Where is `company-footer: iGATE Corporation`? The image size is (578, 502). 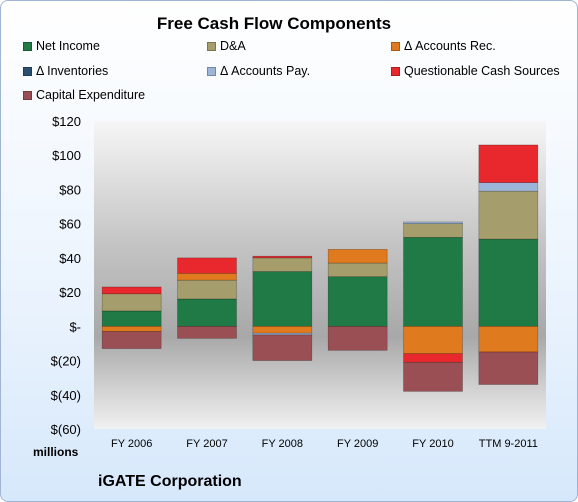
company-footer: iGATE Corporation is located at coordinates (170, 481).